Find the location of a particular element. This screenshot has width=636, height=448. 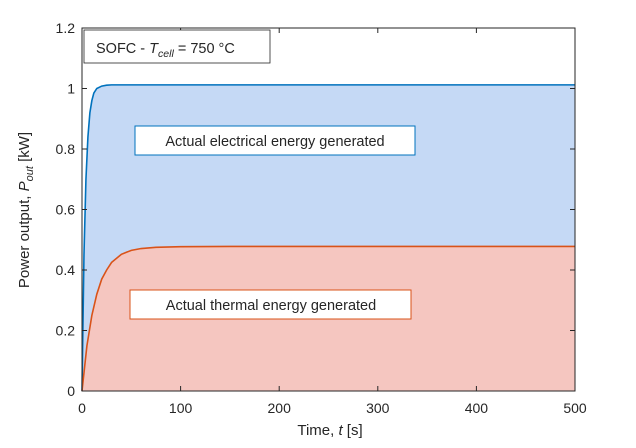

thermal-label-box: Actual thermal energy generated is located at coordinates (270, 304).